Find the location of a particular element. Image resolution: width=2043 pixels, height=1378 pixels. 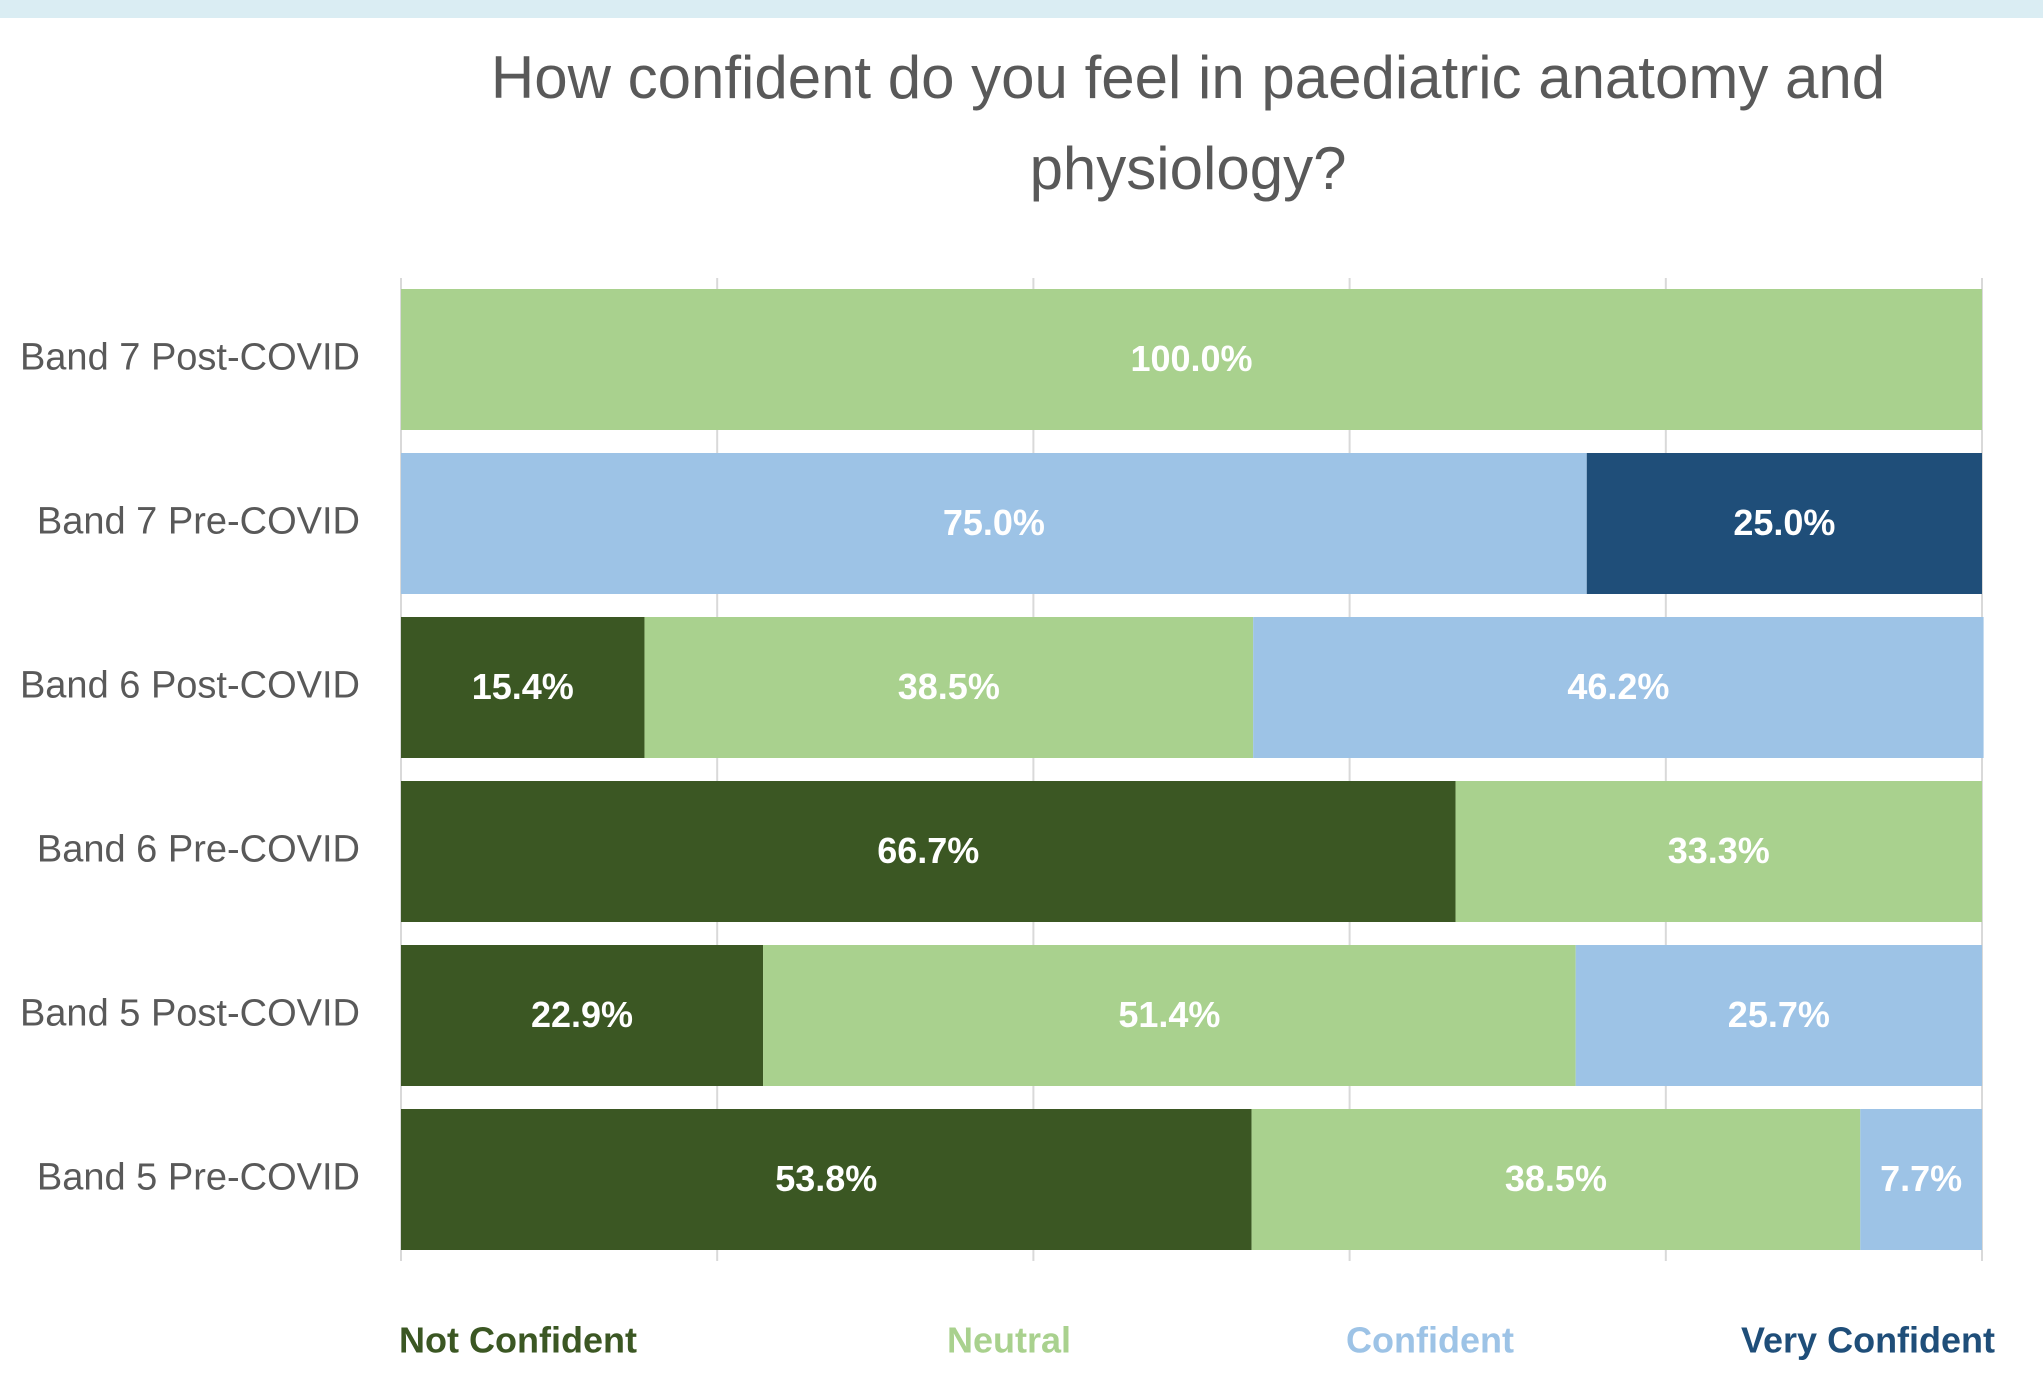

category-label: Band 5 Pre-COVID is located at coordinates (198, 1178).